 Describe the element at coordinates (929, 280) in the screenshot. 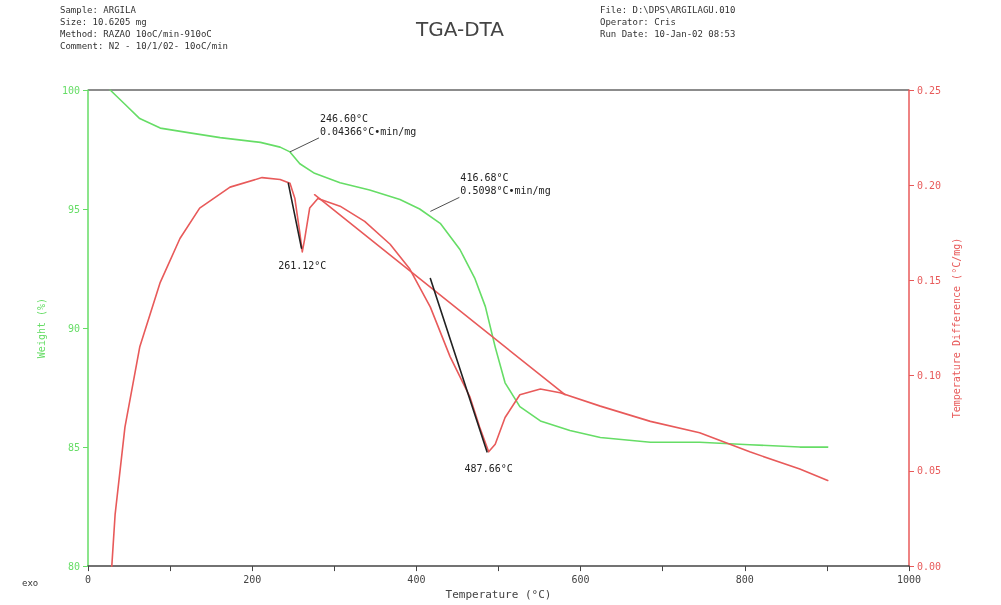

I see `y2-tick-label: 0.15` at that location.